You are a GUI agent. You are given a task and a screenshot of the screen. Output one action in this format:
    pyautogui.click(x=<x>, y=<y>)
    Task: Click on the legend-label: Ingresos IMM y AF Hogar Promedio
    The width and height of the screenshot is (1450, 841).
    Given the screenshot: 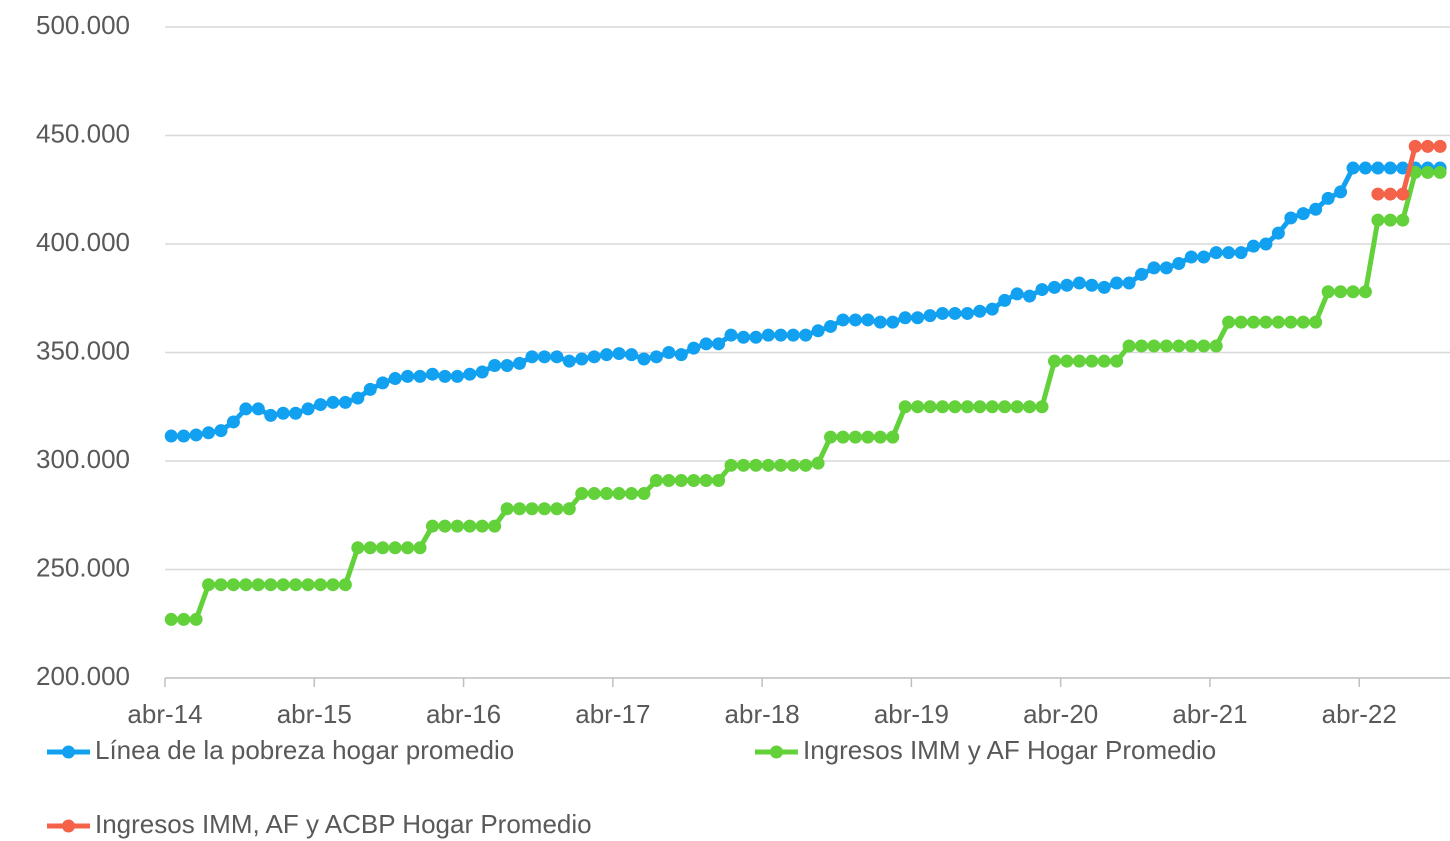 What is the action you would take?
    pyautogui.click(x=1009, y=750)
    